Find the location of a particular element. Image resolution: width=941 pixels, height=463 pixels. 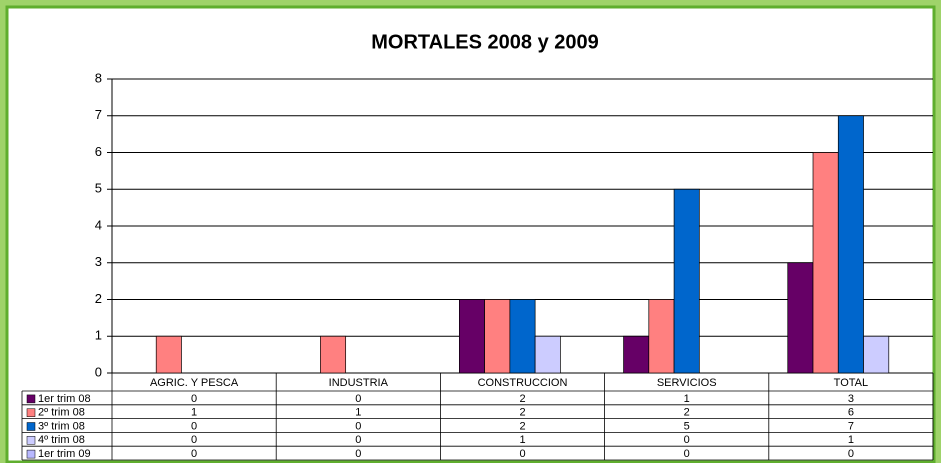

x-tick-label: SERVICIOS is located at coordinates (687, 383).